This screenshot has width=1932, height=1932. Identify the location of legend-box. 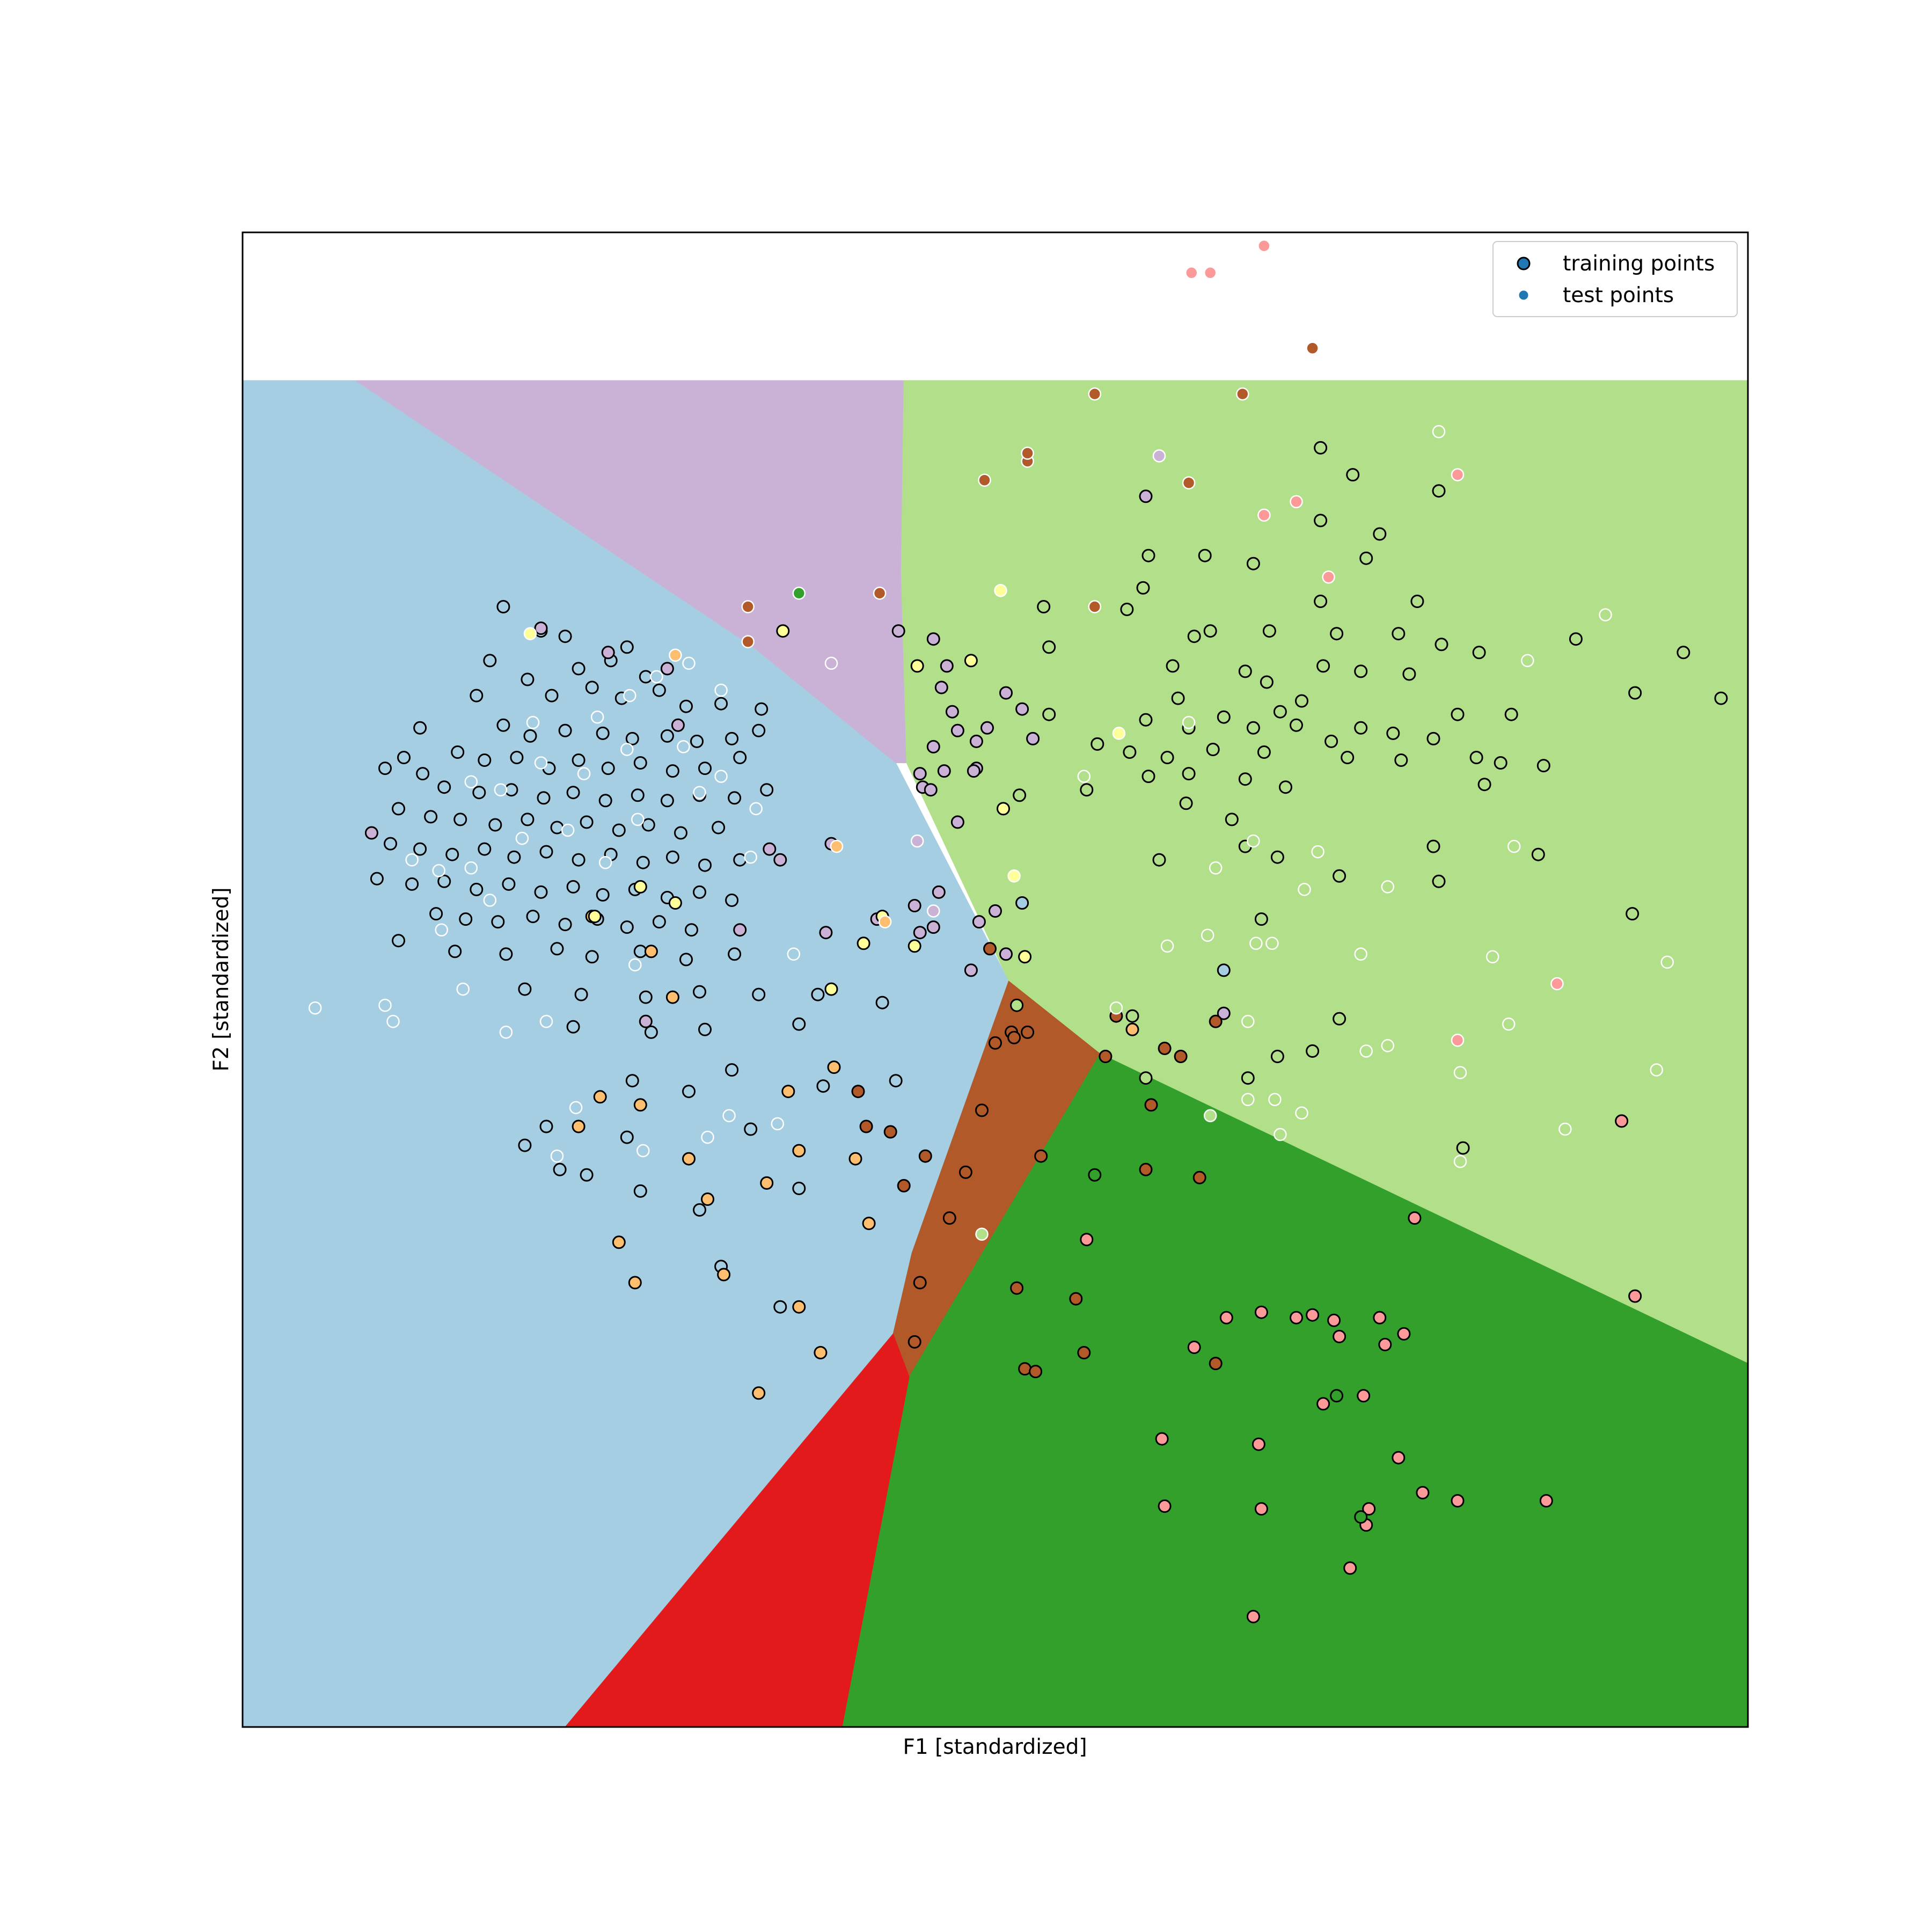
(1615, 279).